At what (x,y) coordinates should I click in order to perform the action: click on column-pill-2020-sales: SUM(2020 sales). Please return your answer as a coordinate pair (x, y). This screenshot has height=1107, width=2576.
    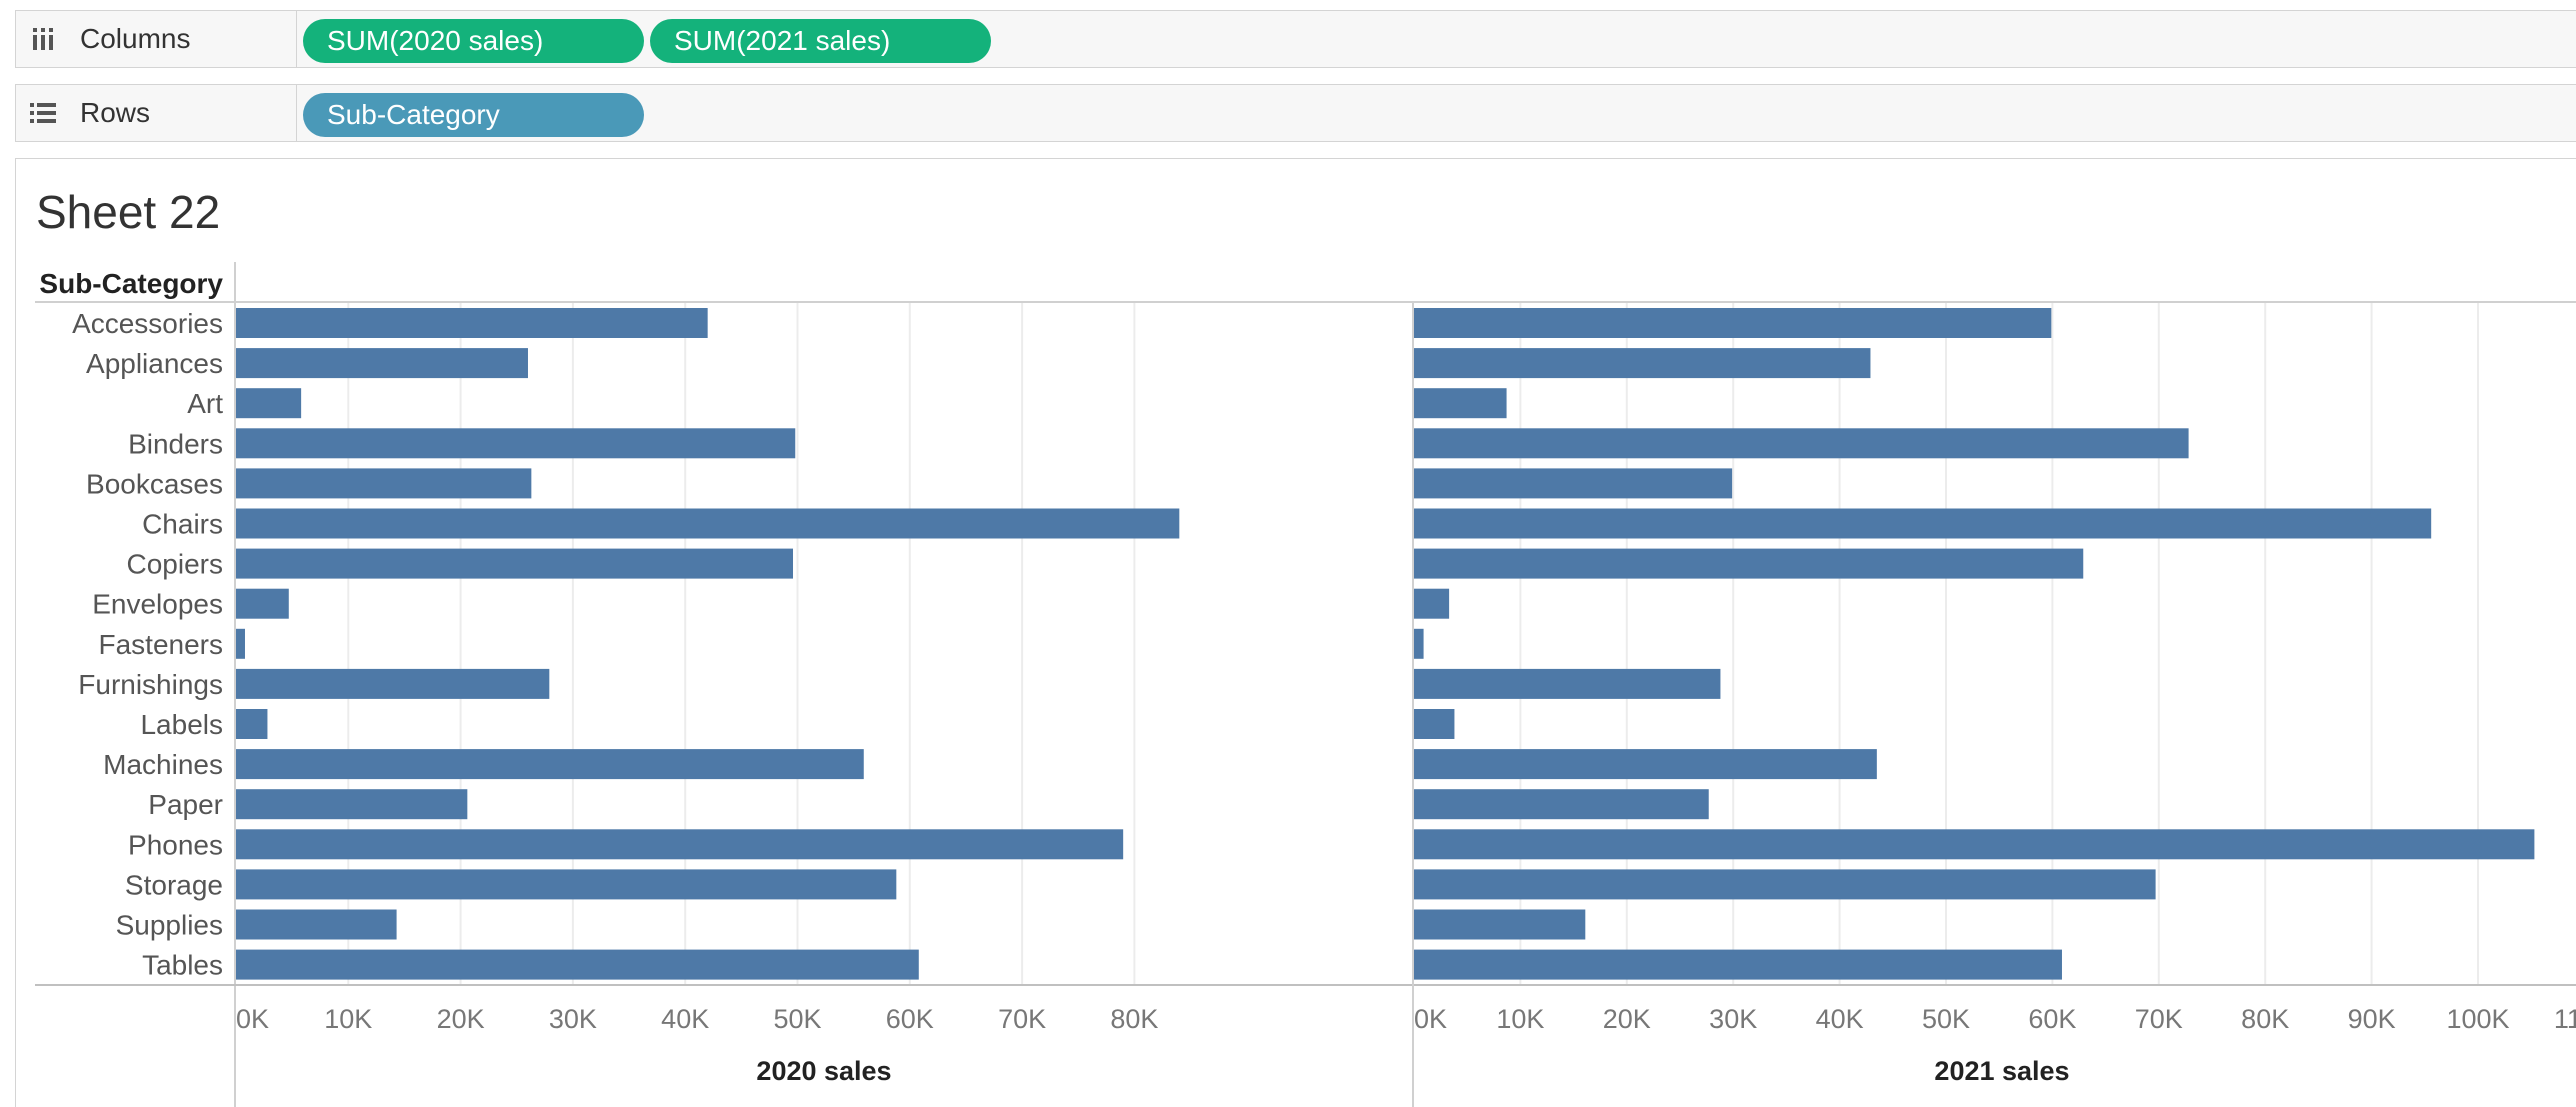
    Looking at the image, I should click on (473, 41).